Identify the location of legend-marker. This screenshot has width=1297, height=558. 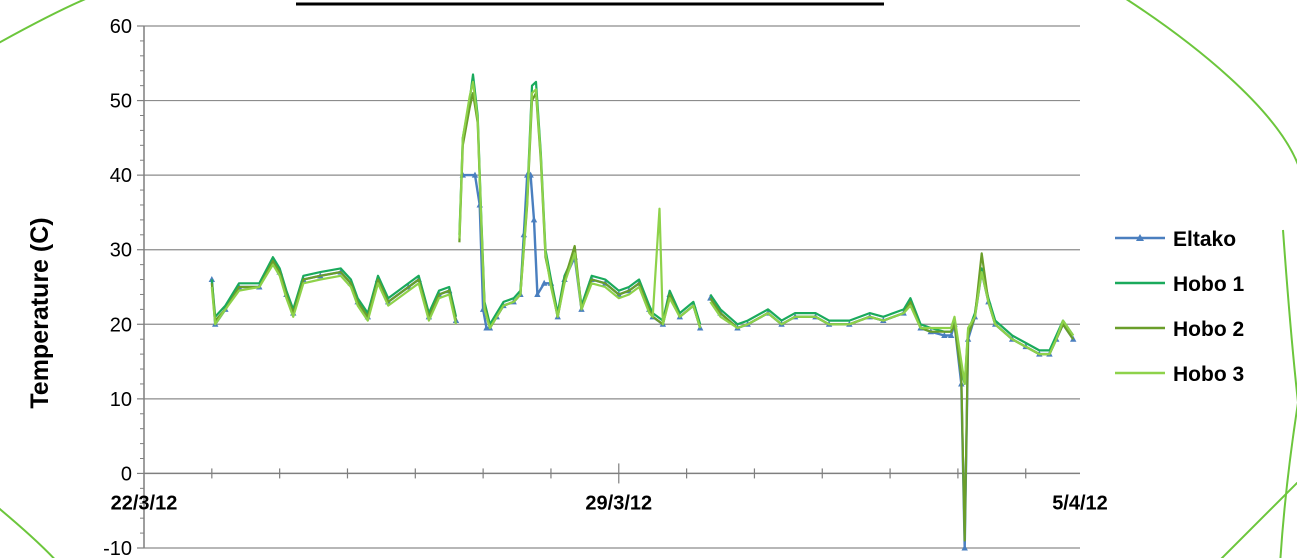
(1140, 237).